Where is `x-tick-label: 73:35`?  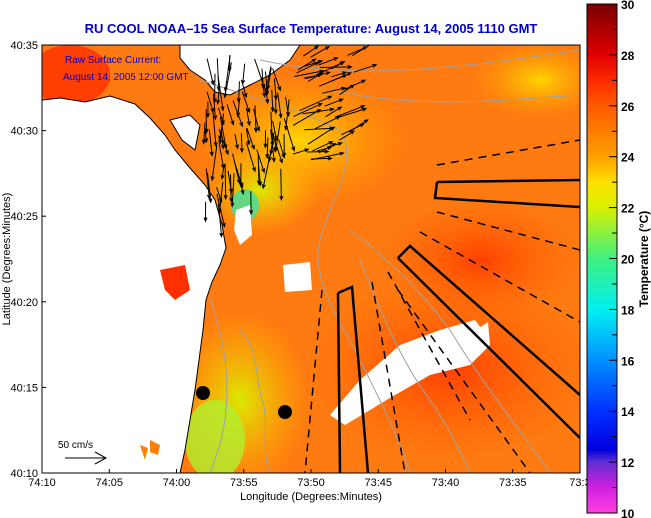 x-tick-label: 73:35 is located at coordinates (513, 483).